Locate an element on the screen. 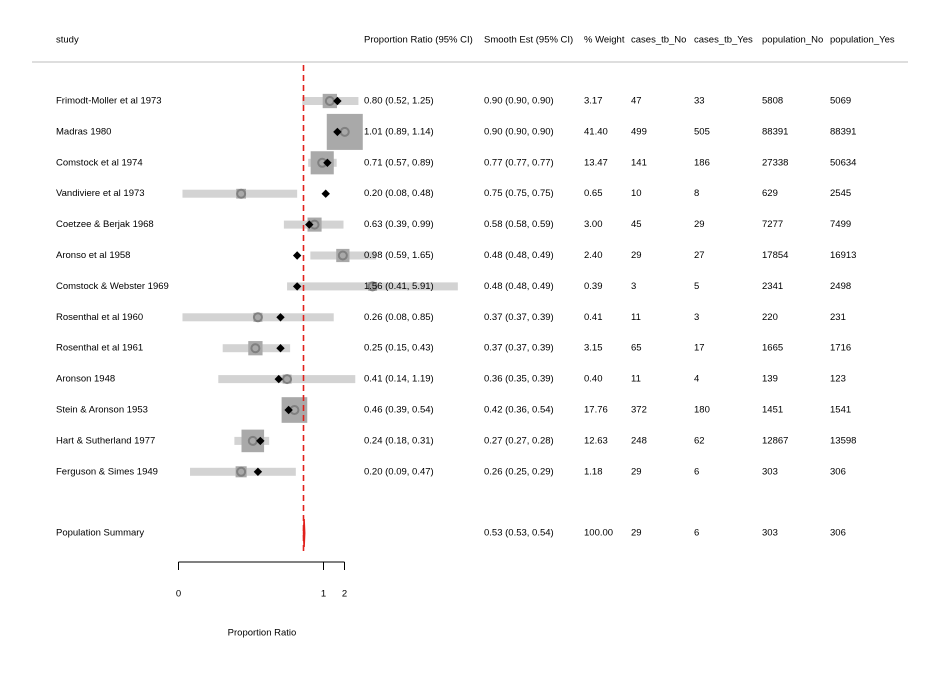 The height and width of the screenshot is (678, 933). cell-weight: 0.39 is located at coordinates (593, 286).